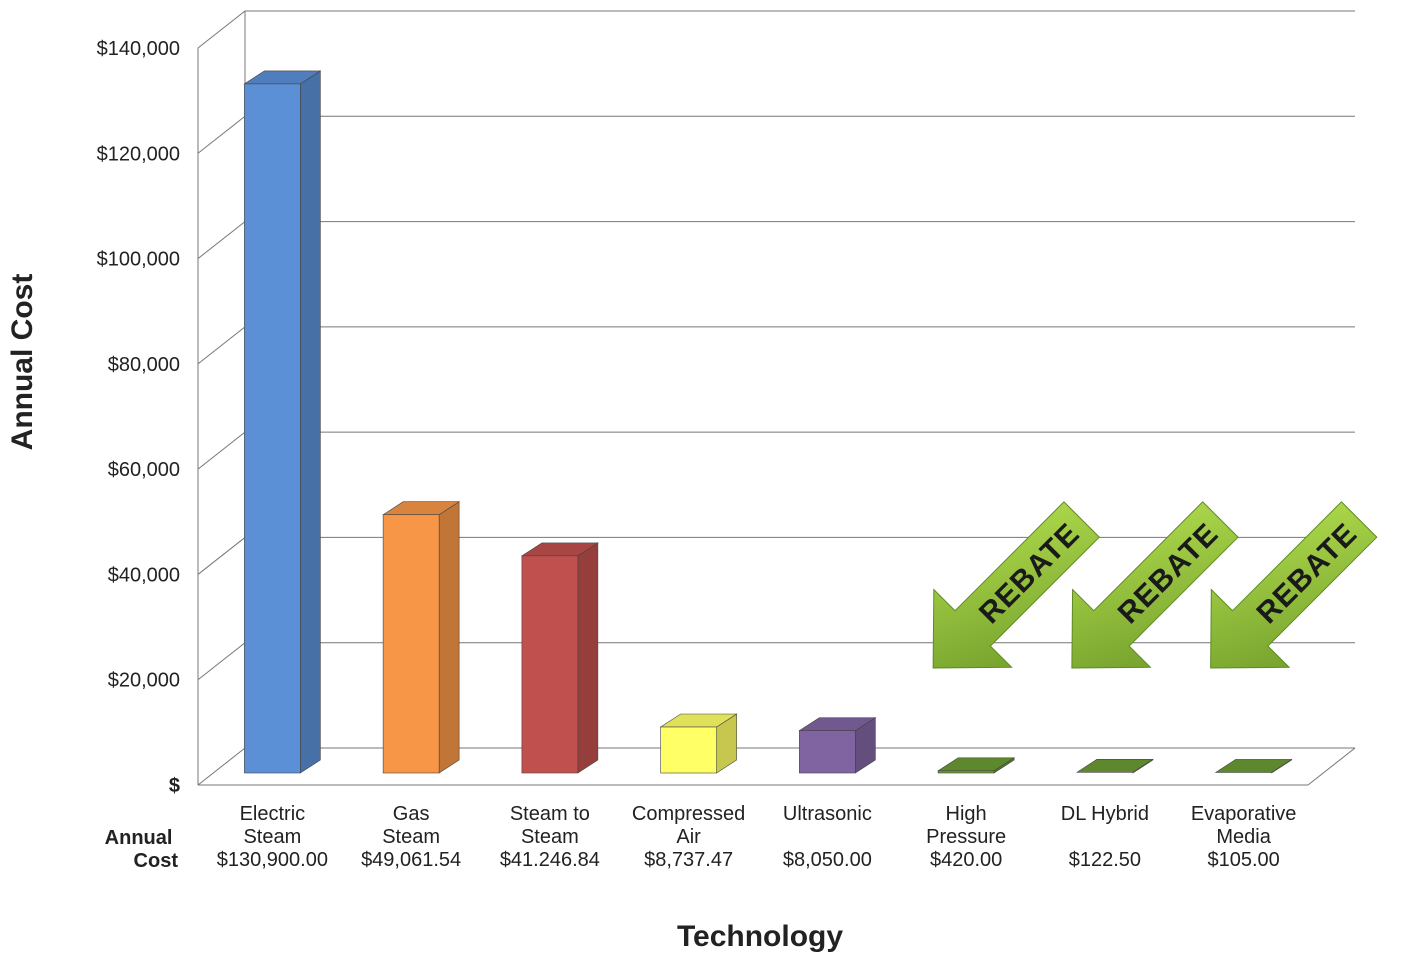 The height and width of the screenshot is (953, 1420). Describe the element at coordinates (144, 681) in the screenshot. I see `y-tick-label: $20,000` at that location.